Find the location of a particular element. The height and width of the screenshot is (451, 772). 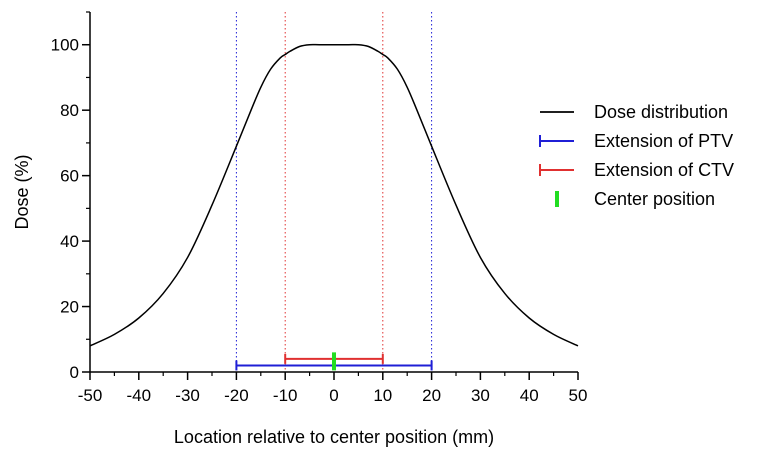

x-tick-label: -30 is located at coordinates (187, 395).